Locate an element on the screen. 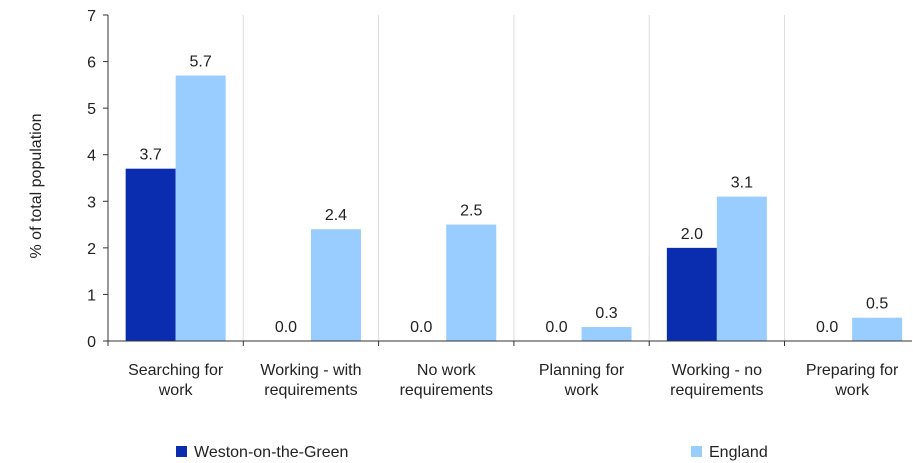  legend-label: England is located at coordinates (738, 452).